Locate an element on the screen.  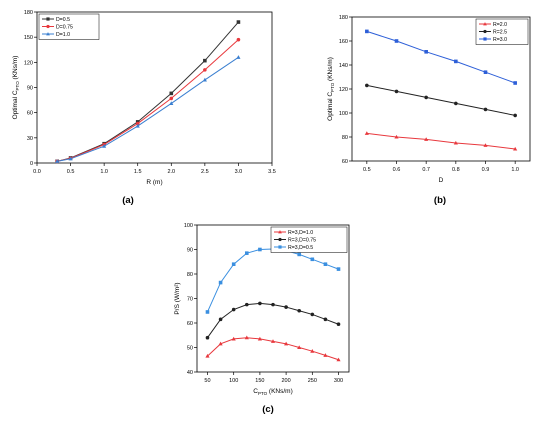
legend-label: R=3,D=1.0 is located at coordinates (300, 233).